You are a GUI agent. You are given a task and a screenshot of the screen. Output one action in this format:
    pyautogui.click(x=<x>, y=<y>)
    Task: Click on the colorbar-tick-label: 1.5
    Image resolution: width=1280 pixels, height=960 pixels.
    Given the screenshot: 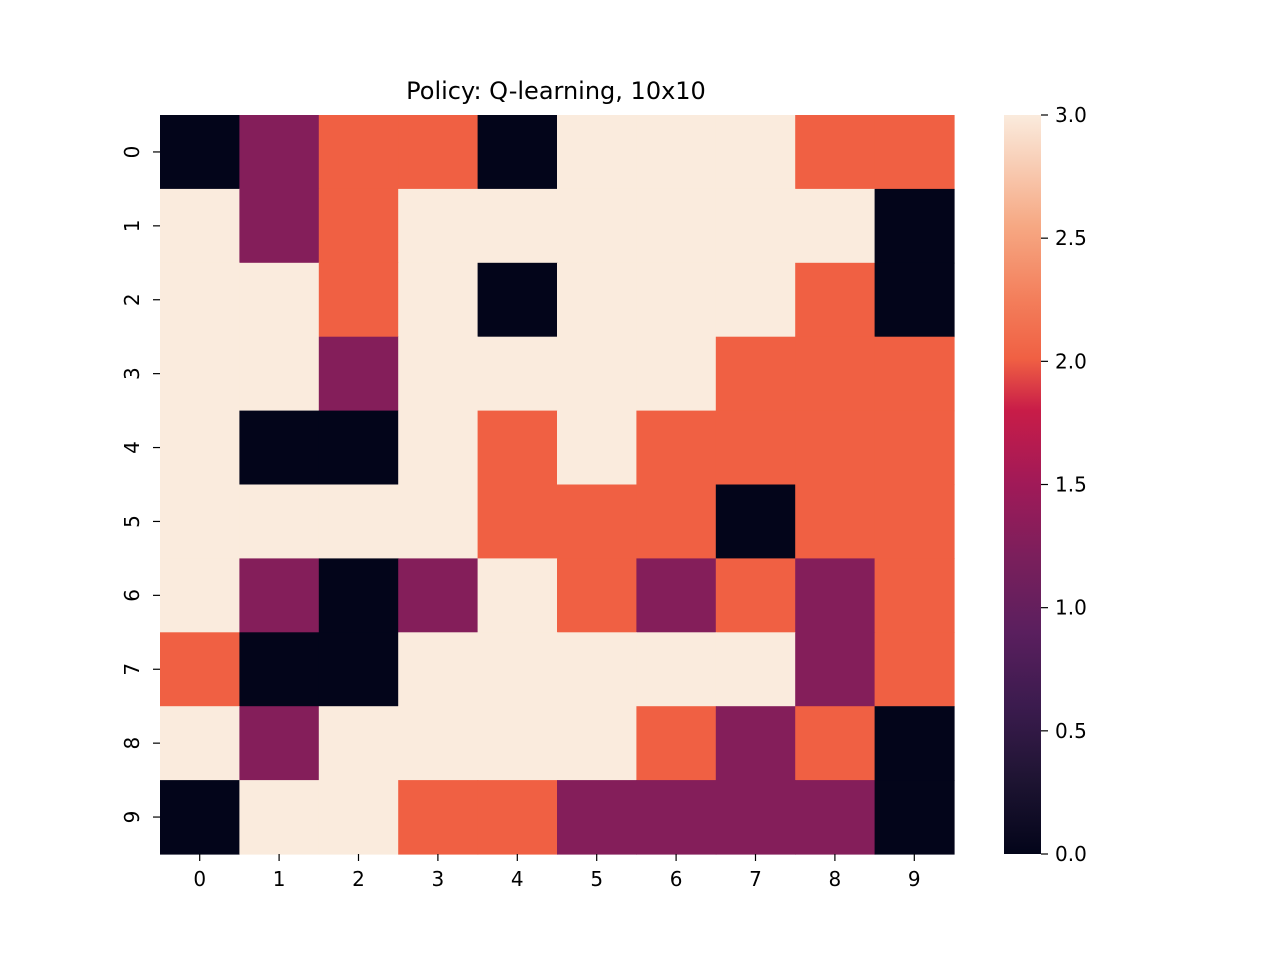 What is the action you would take?
    pyautogui.click(x=1071, y=485)
    